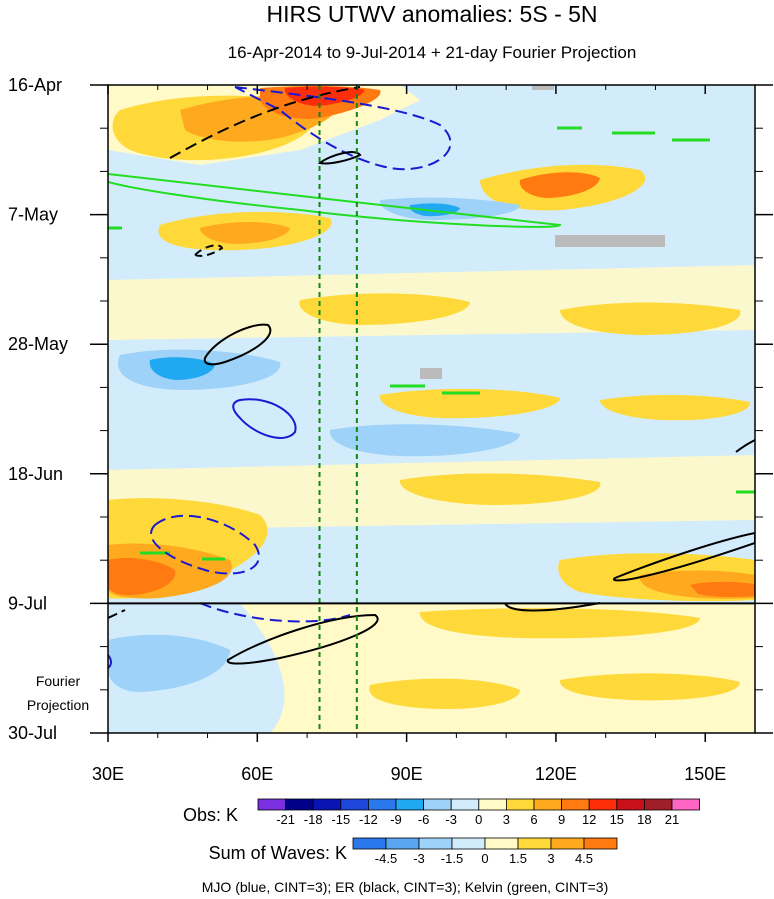 Image resolution: width=774 pixels, height=899 pixels. What do you see at coordinates (340, 819) in the screenshot?
I see `legend-label: -15` at bounding box center [340, 819].